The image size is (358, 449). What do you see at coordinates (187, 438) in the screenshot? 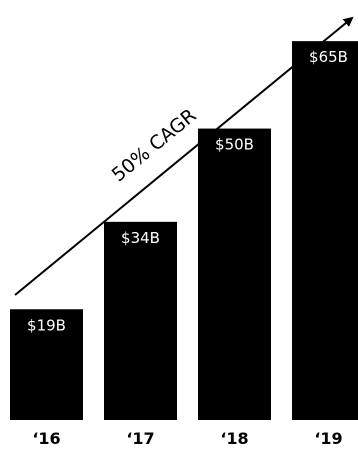
I see `x-axis-tick-labels: ‘16 ‘17 ‘18 ‘19` at bounding box center [187, 438].